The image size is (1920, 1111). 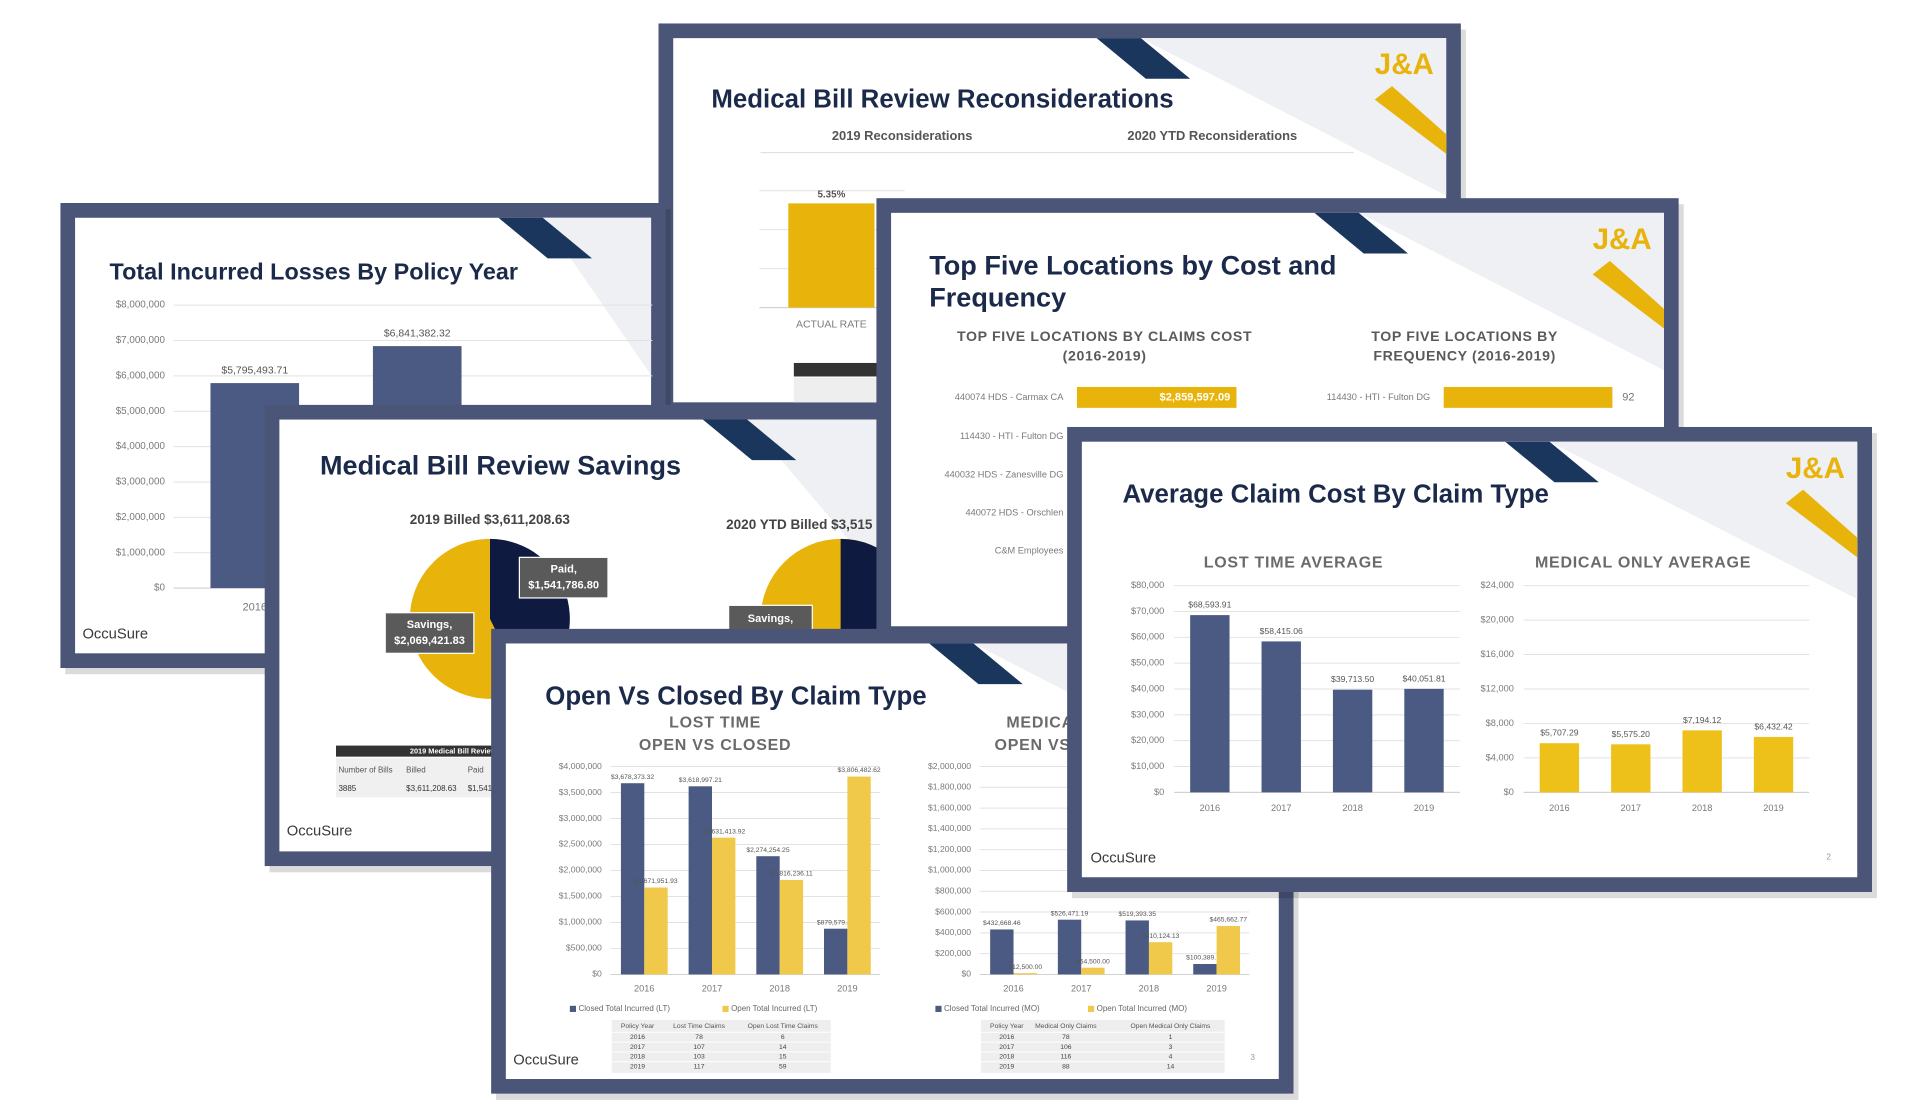 What do you see at coordinates (831, 325) in the screenshot?
I see `x-tick-label: ACTUAL RATE` at bounding box center [831, 325].